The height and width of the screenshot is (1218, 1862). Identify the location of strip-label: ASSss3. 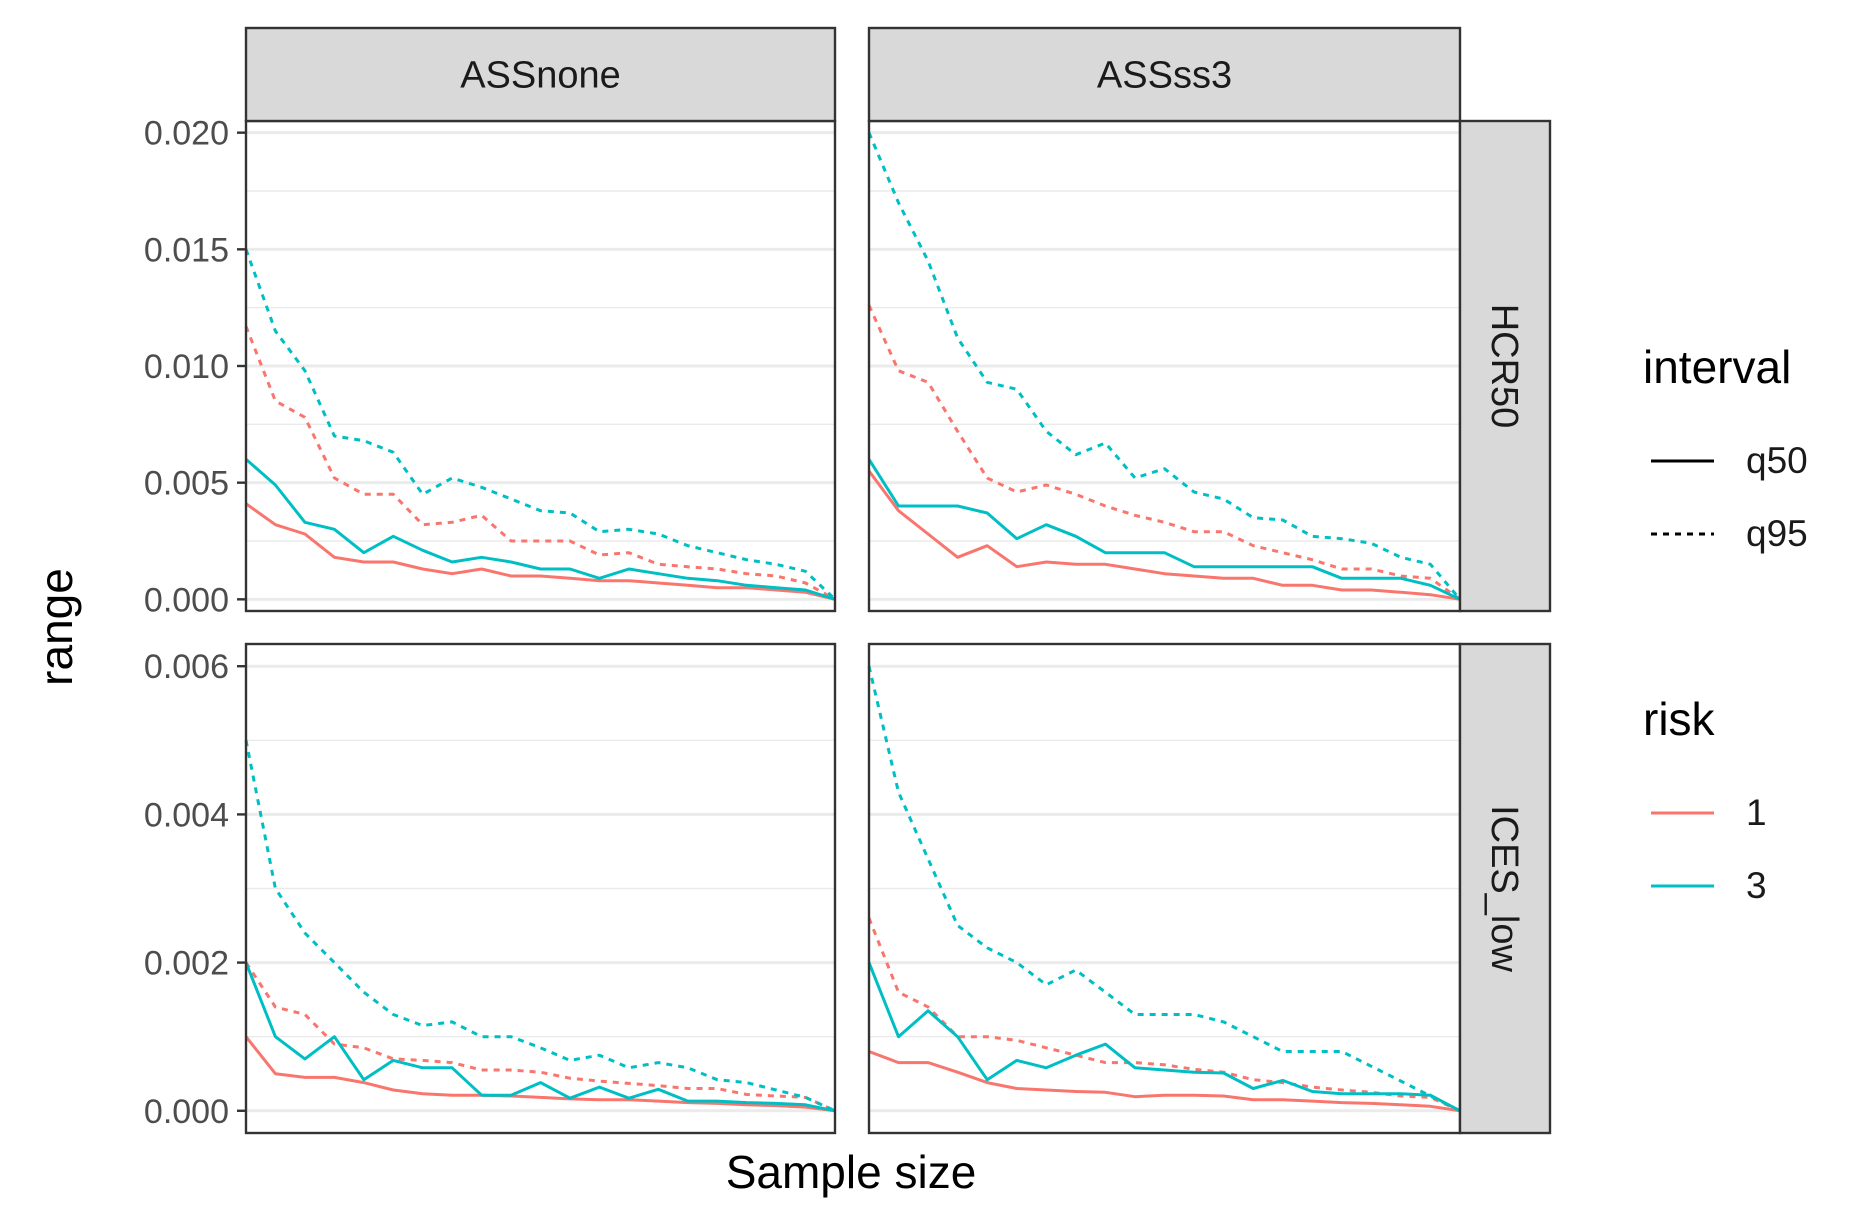
(1164, 76).